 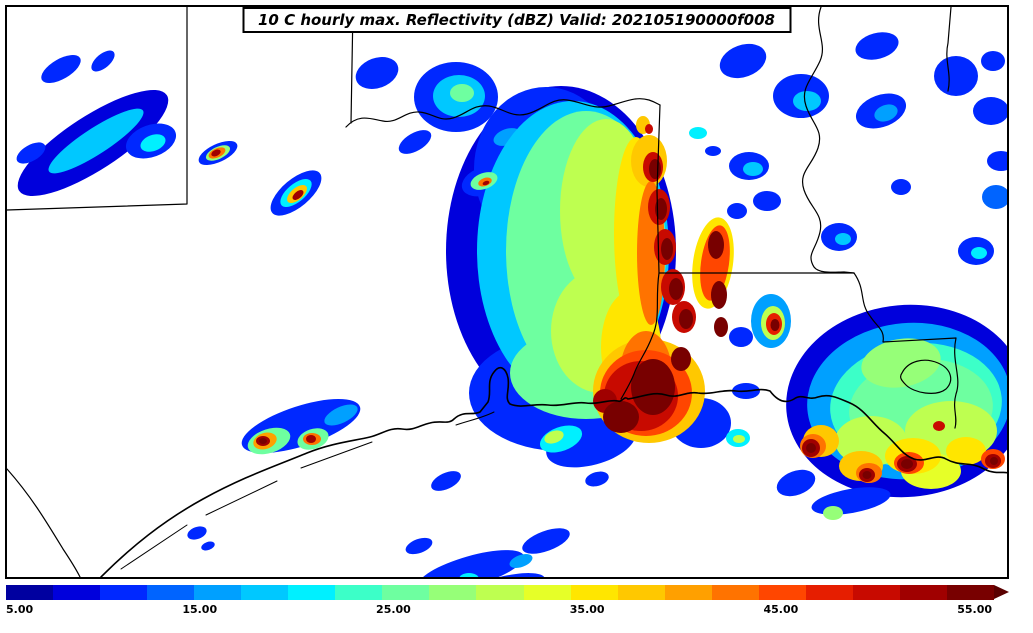 I want to click on colorbar, so click(x=500, y=592).